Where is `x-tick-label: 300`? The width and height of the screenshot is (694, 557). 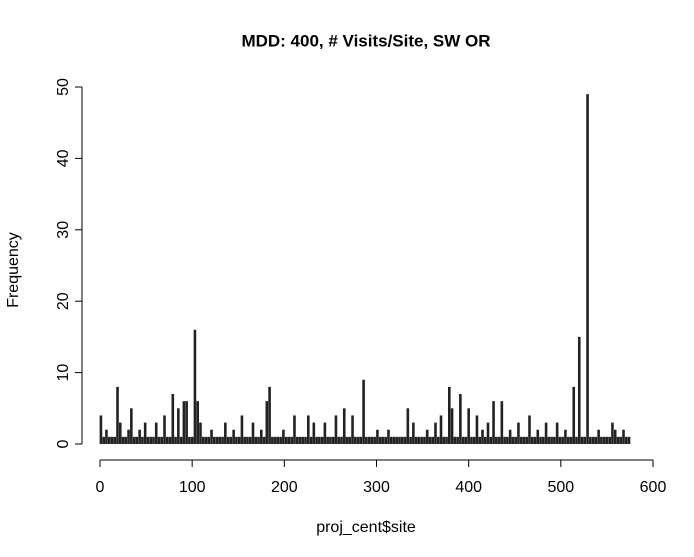
x-tick-label: 300 is located at coordinates (376, 487).